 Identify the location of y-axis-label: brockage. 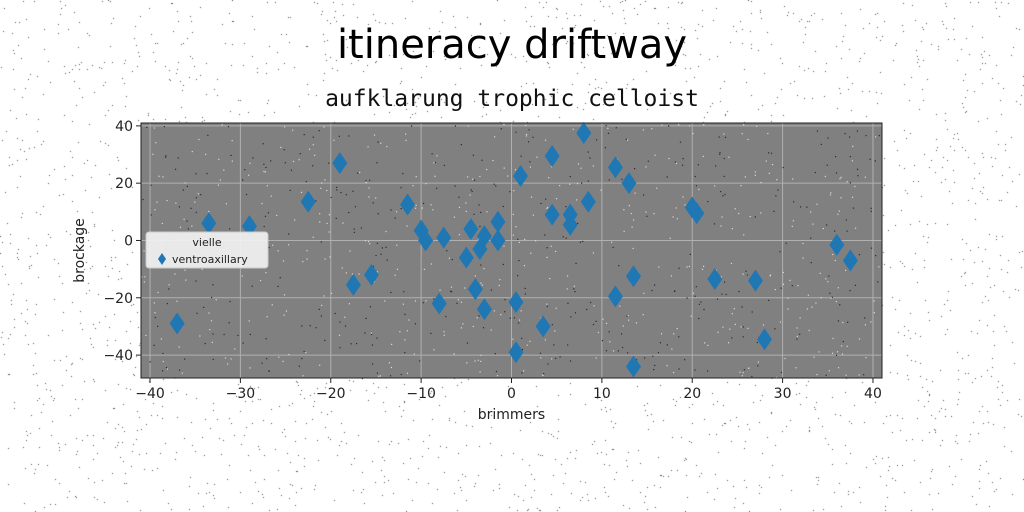
(80, 250).